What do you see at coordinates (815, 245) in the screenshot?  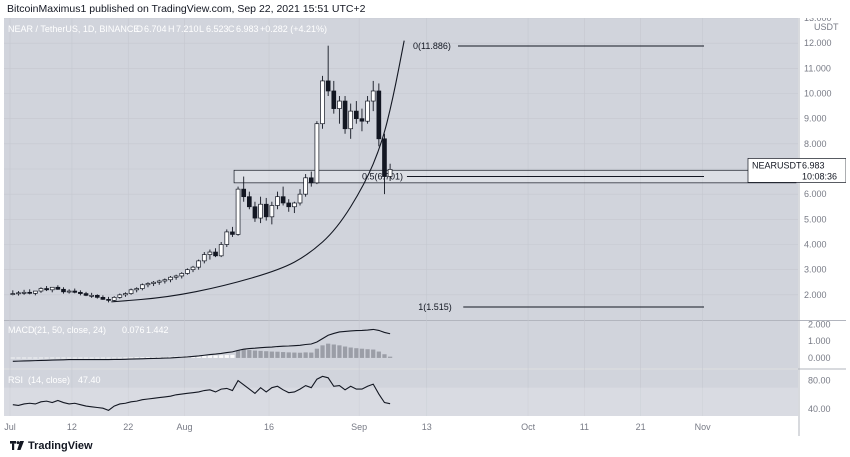 I see `price-axis-tick: 4.000` at bounding box center [815, 245].